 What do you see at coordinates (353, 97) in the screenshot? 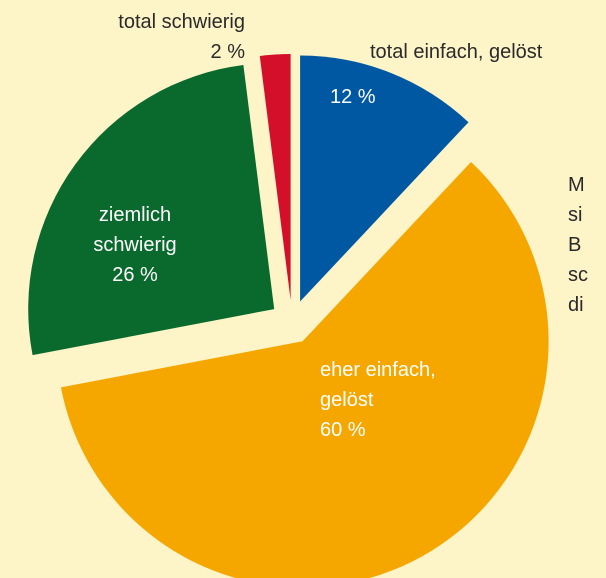
I see `value-label: 12 %` at bounding box center [353, 97].